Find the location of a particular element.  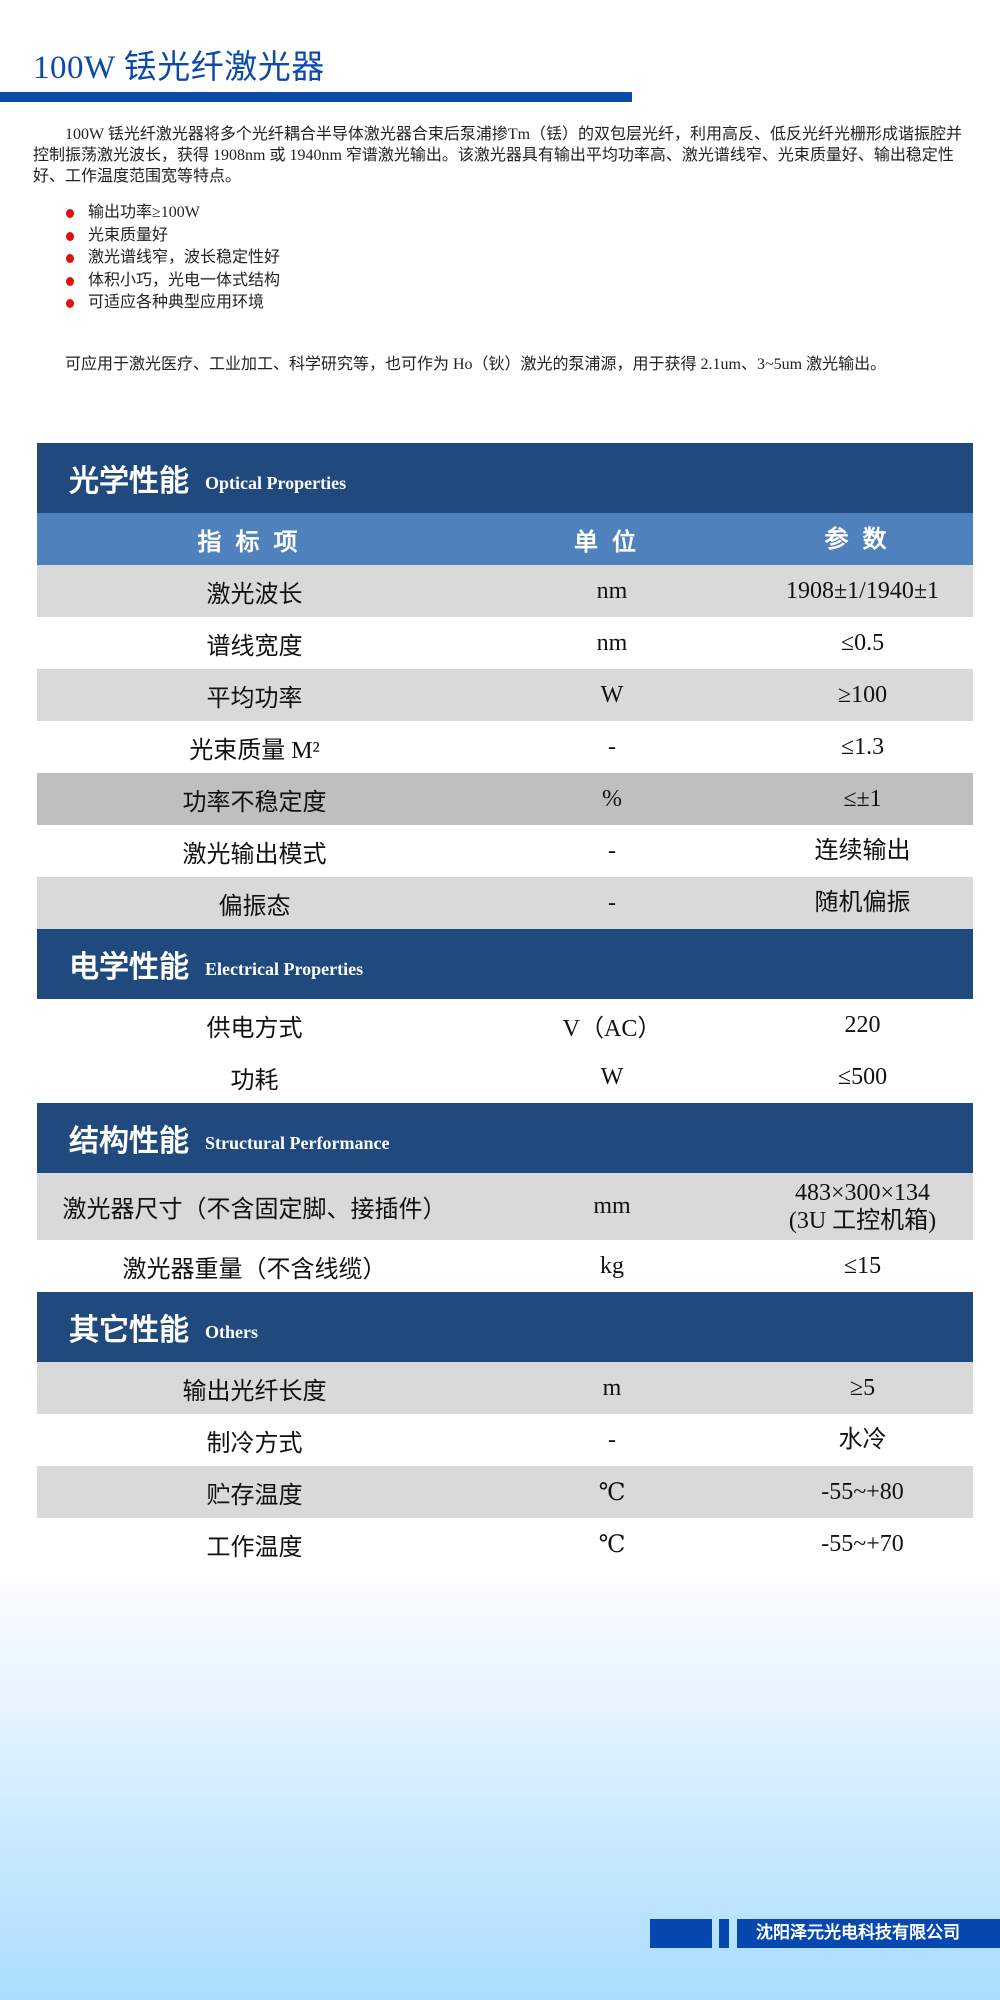

column-header: 指标项 is located at coordinates (254, 541).